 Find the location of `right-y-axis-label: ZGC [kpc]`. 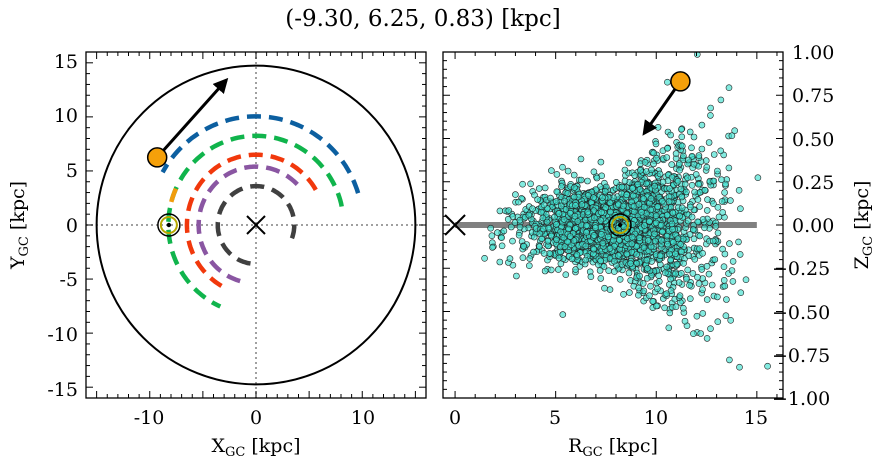

right-y-axis-label: ZGC [kpc] is located at coordinates (863, 225).